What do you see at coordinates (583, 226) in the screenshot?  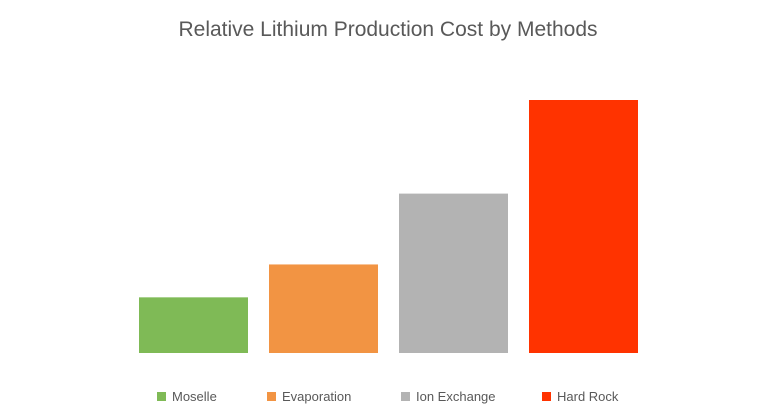 I see `bar-hard-rock` at bounding box center [583, 226].